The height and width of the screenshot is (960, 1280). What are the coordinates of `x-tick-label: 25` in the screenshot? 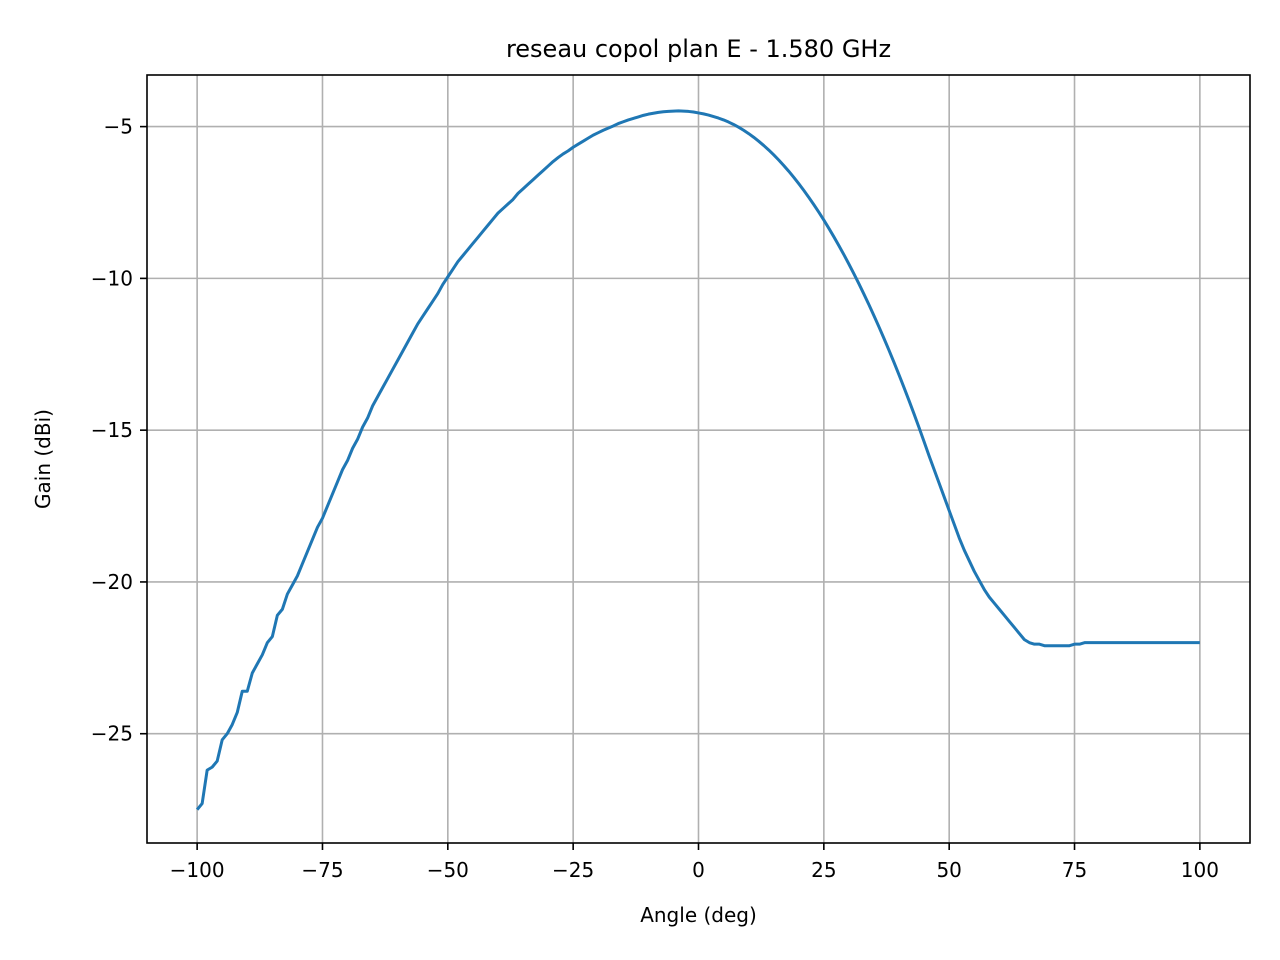 It's located at (823, 870).